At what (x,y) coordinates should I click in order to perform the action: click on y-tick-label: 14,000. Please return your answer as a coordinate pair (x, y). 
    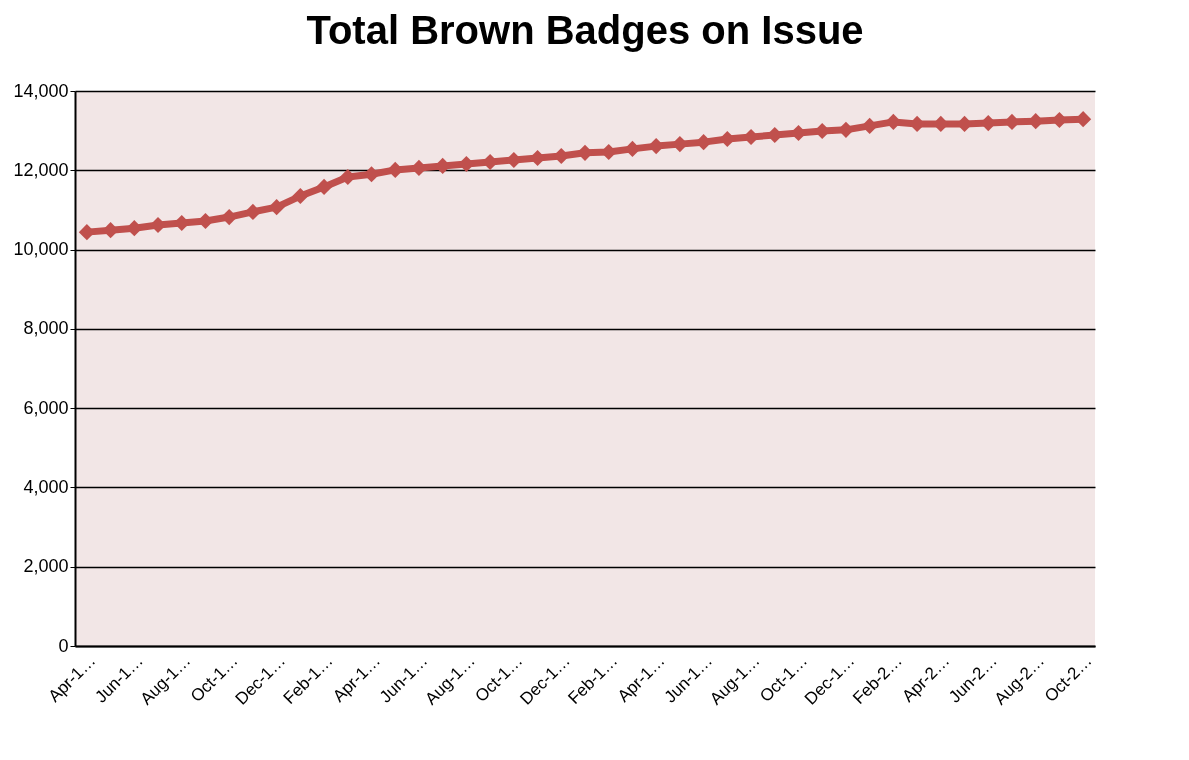
    Looking at the image, I should click on (41, 90).